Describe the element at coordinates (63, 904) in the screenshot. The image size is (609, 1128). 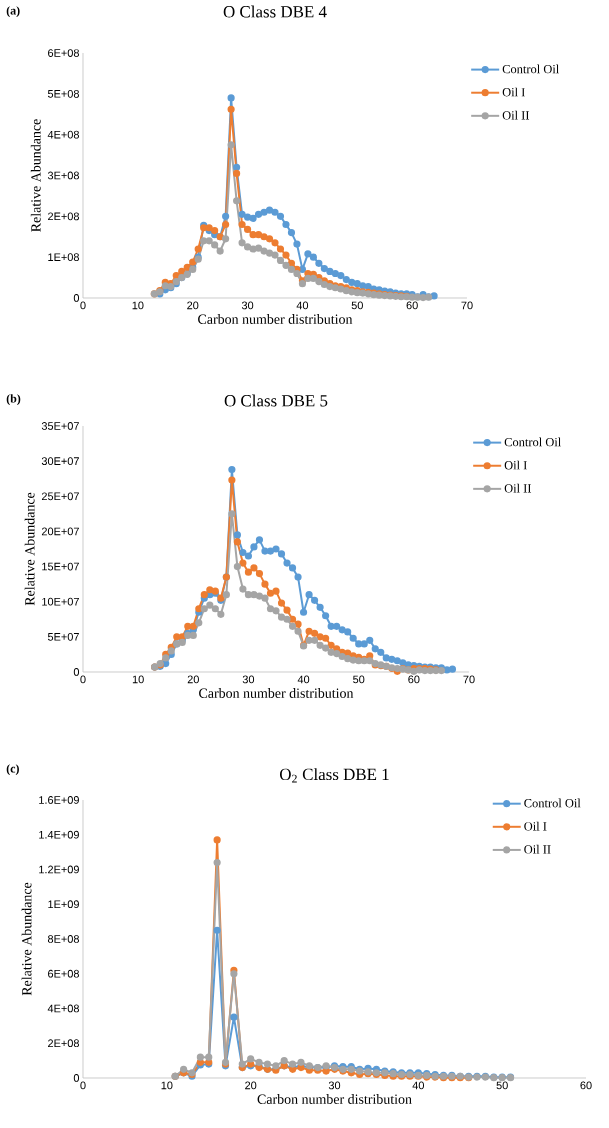
I see `y-tick-label: 1E+09` at that location.